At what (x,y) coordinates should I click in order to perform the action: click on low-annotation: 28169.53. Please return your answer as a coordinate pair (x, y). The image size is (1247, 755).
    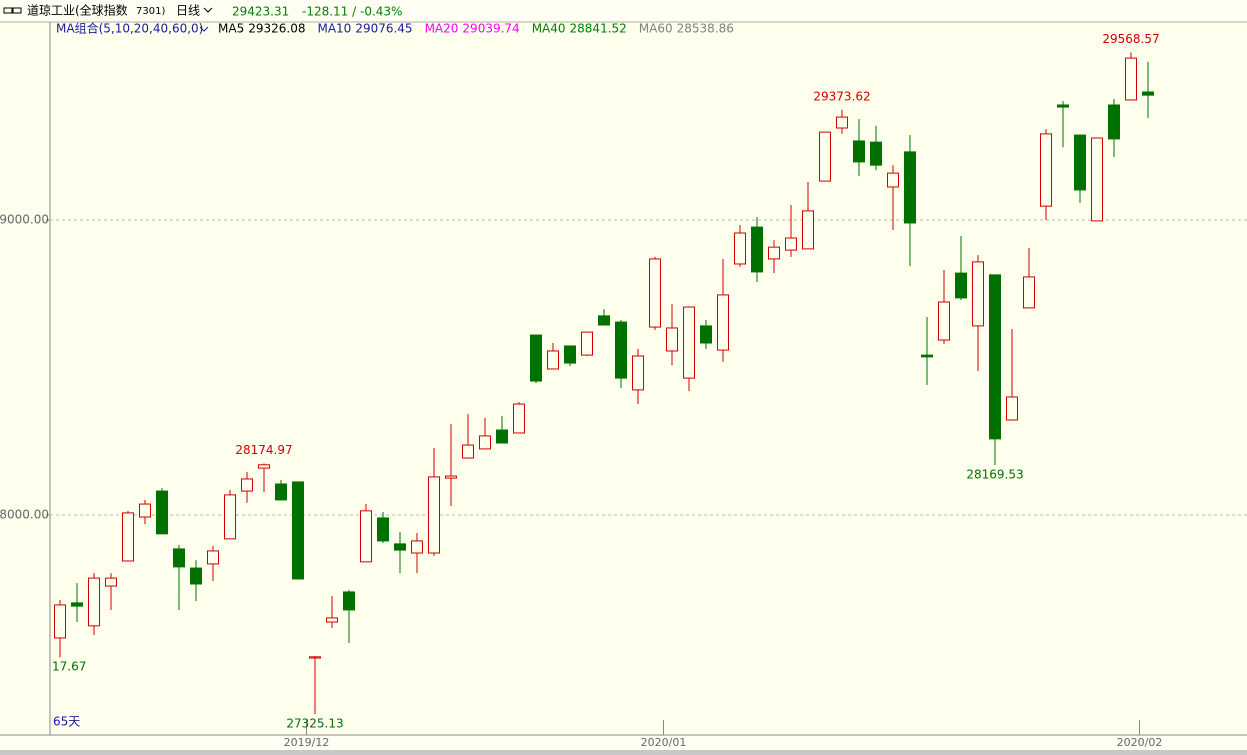
    Looking at the image, I should click on (994, 474).